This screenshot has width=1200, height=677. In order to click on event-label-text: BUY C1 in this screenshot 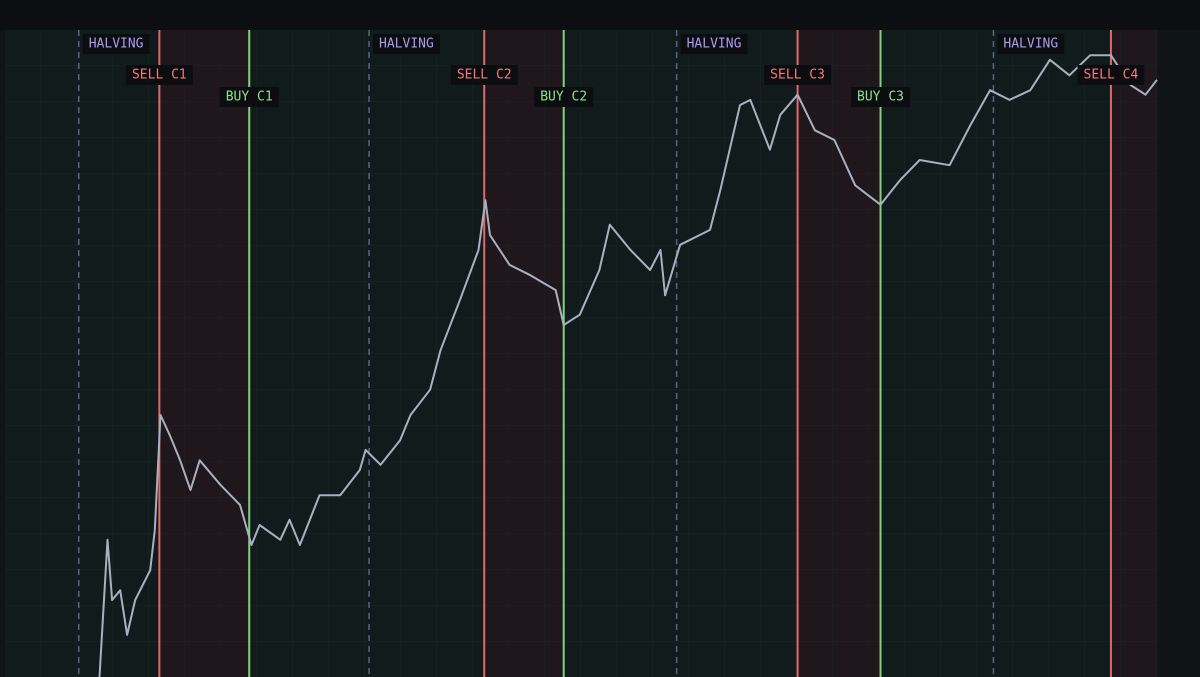, I will do `click(249, 97)`.